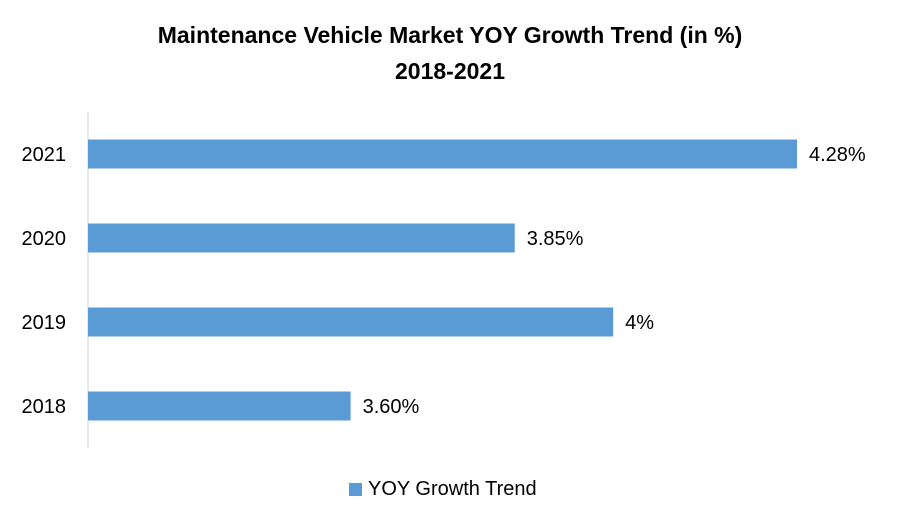 The image size is (900, 525). What do you see at coordinates (44, 239) in the screenshot?
I see `category-label-2020: 2020` at bounding box center [44, 239].